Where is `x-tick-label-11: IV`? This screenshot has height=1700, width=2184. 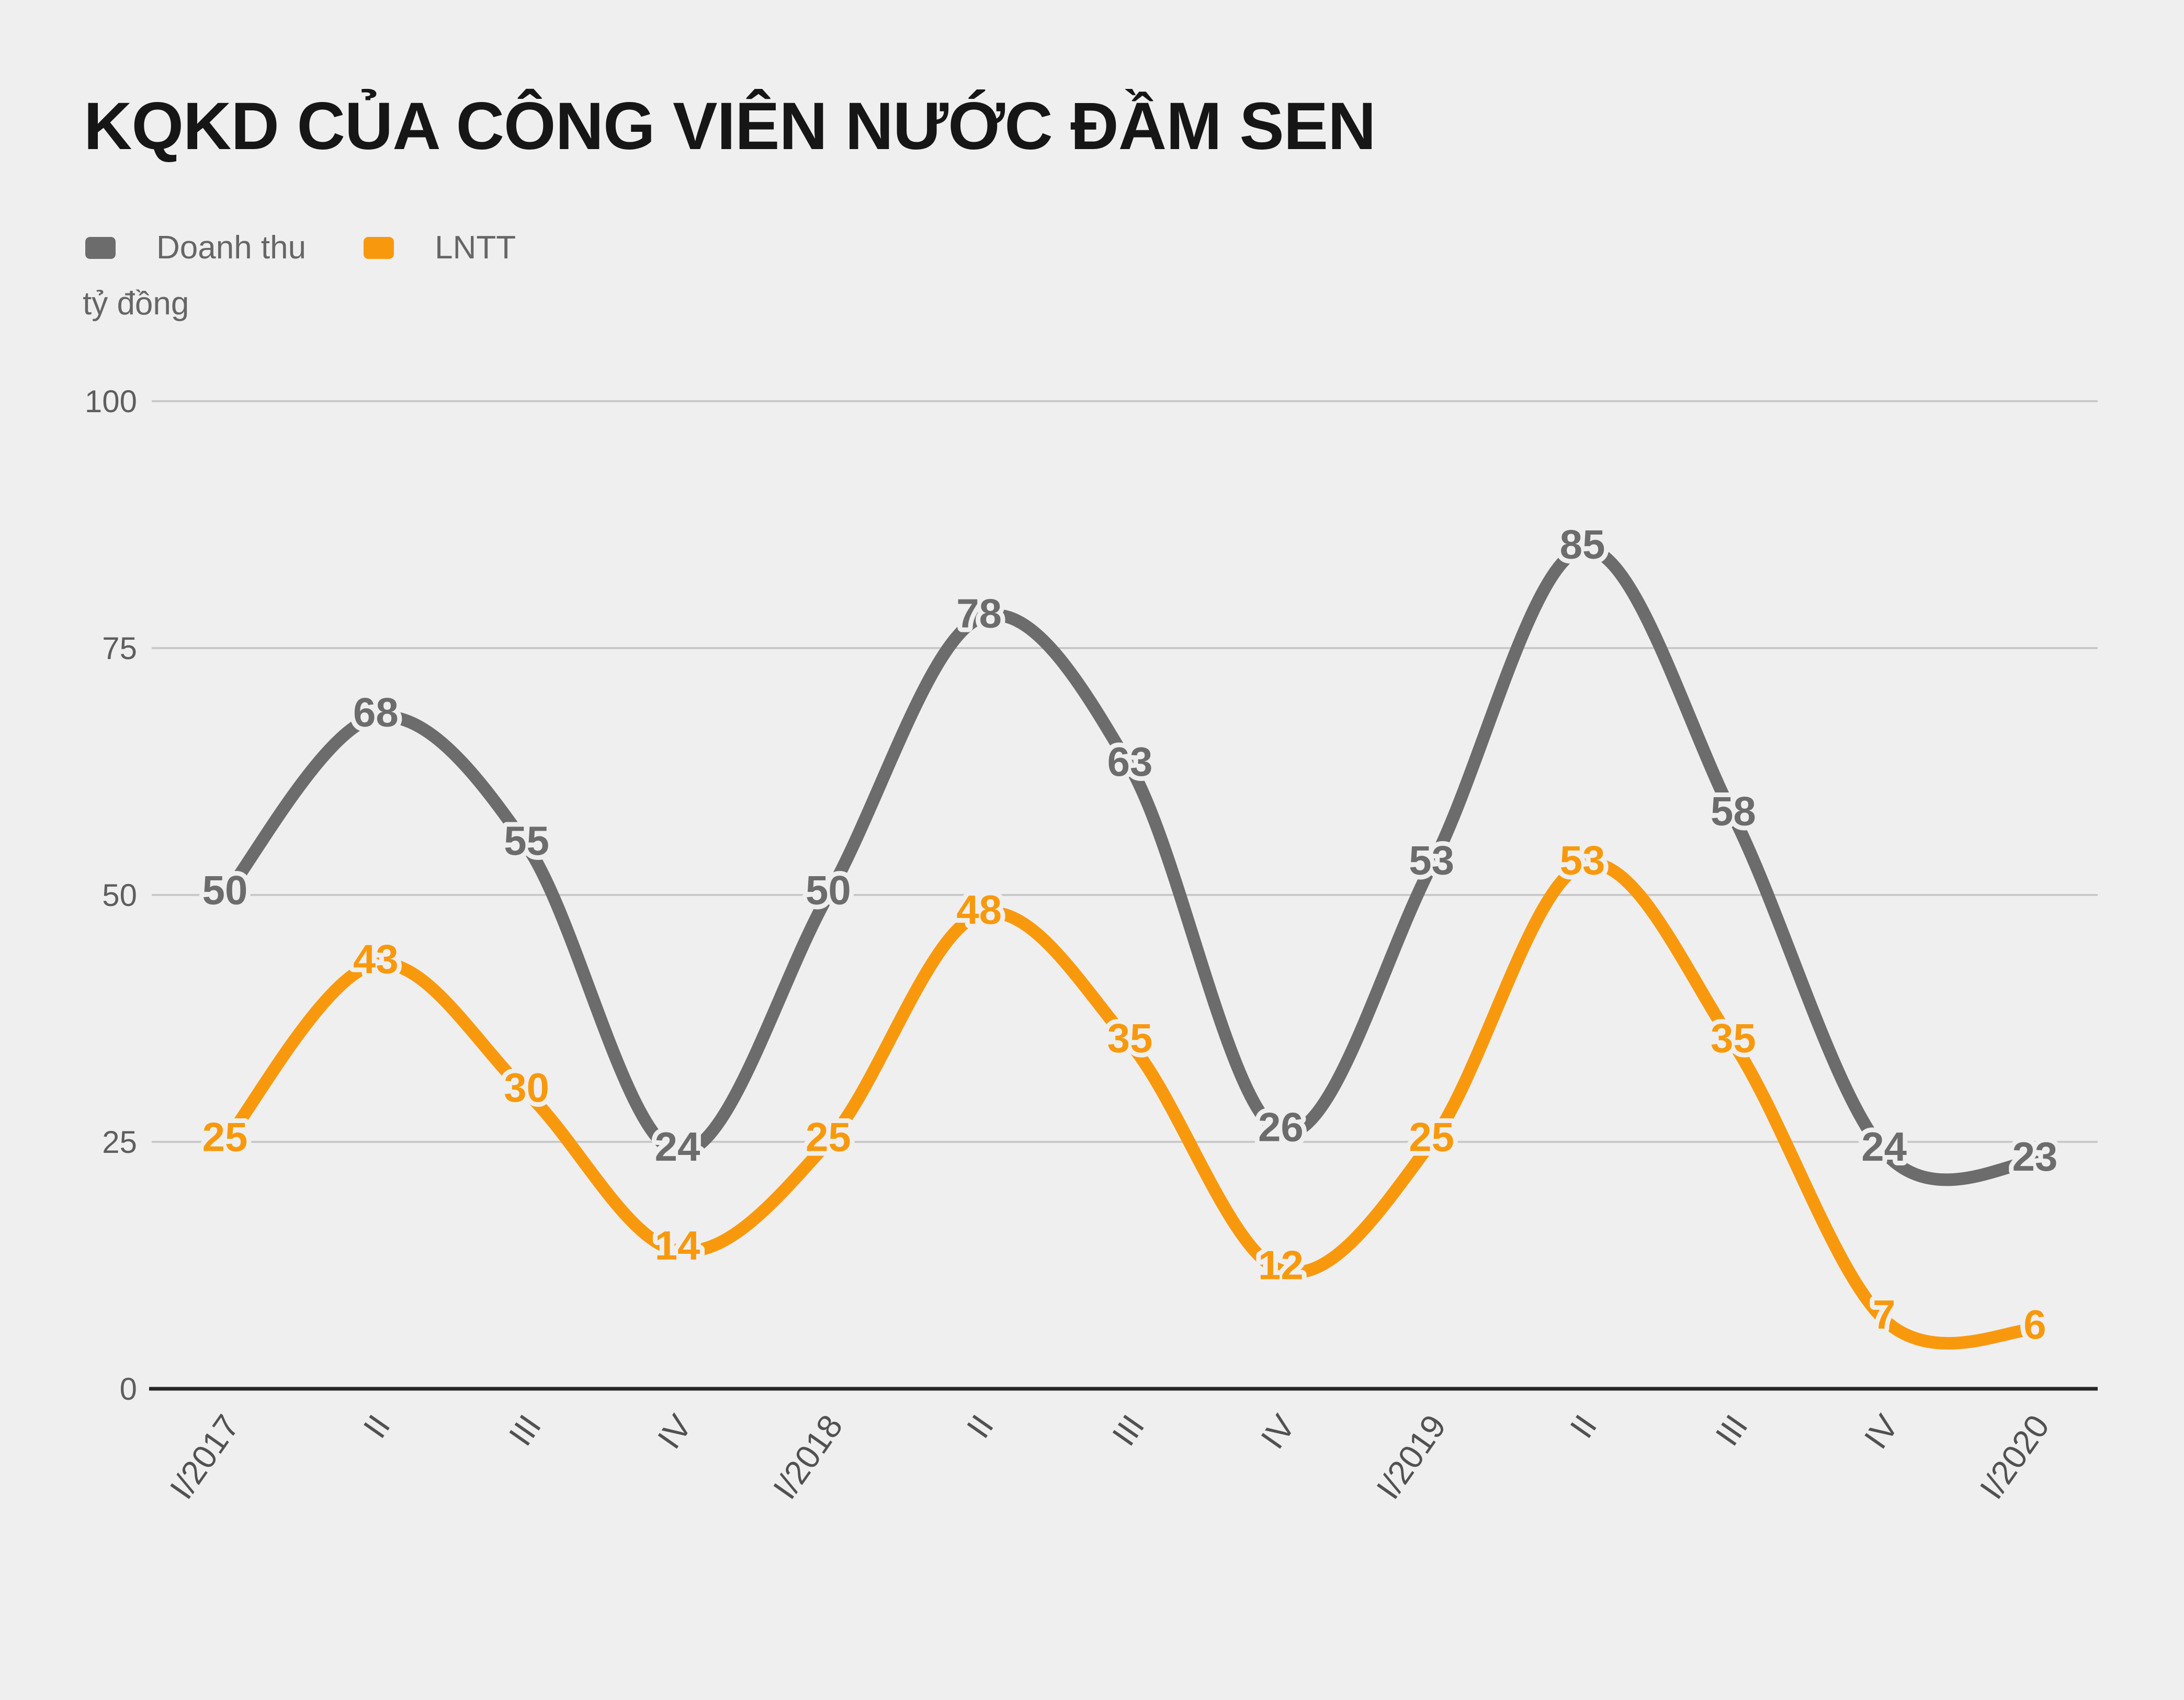 x-tick-label-11: IV is located at coordinates (1882, 1431).